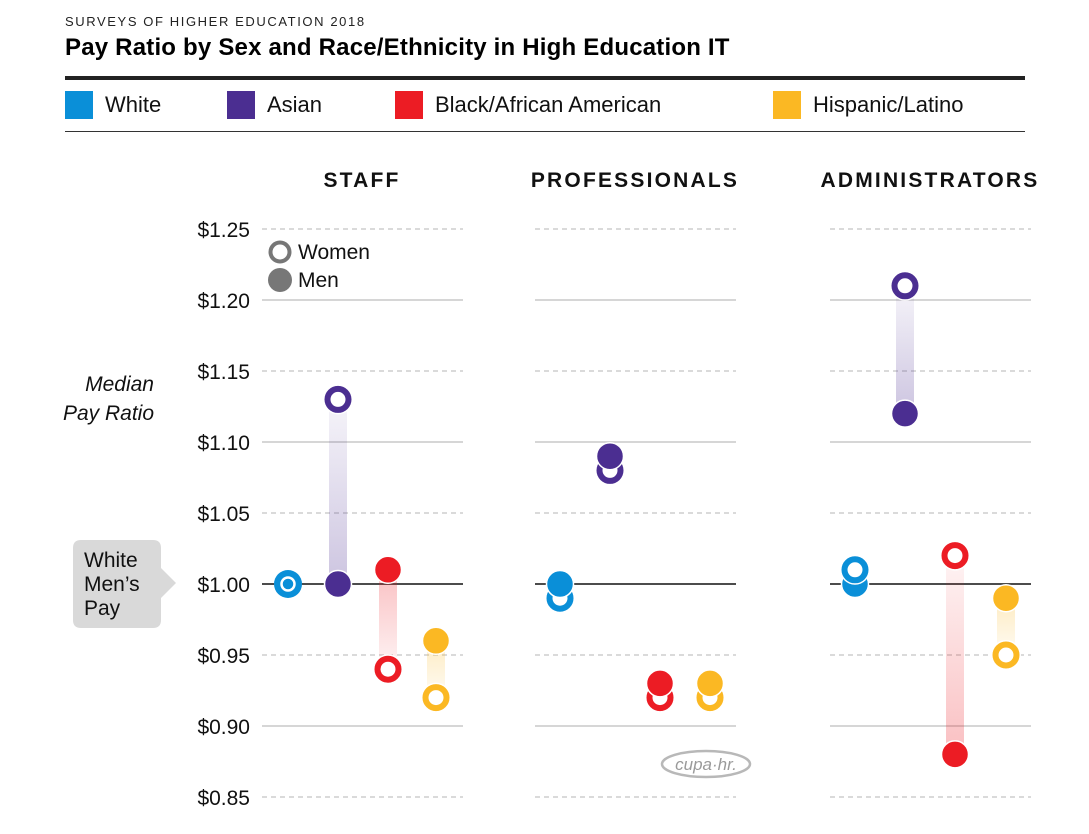 The height and width of the screenshot is (834, 1089). What do you see at coordinates (660, 683) in the screenshot?
I see `men-point-professionals-black` at bounding box center [660, 683].